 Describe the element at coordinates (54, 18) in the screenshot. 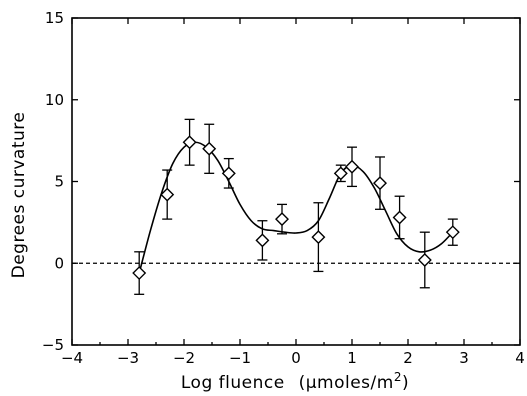

I see `y-tick-label: 15` at that location.